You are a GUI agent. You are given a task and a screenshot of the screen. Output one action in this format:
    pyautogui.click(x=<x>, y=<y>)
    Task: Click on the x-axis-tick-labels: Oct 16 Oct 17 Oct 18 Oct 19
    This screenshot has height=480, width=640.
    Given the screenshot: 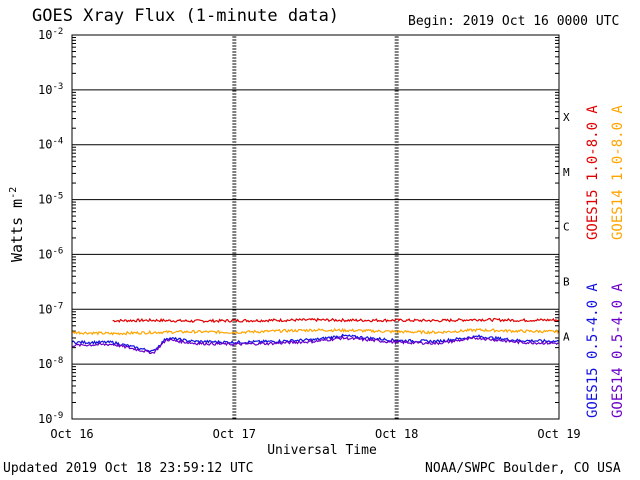 What is the action you would take?
    pyautogui.click(x=315, y=434)
    